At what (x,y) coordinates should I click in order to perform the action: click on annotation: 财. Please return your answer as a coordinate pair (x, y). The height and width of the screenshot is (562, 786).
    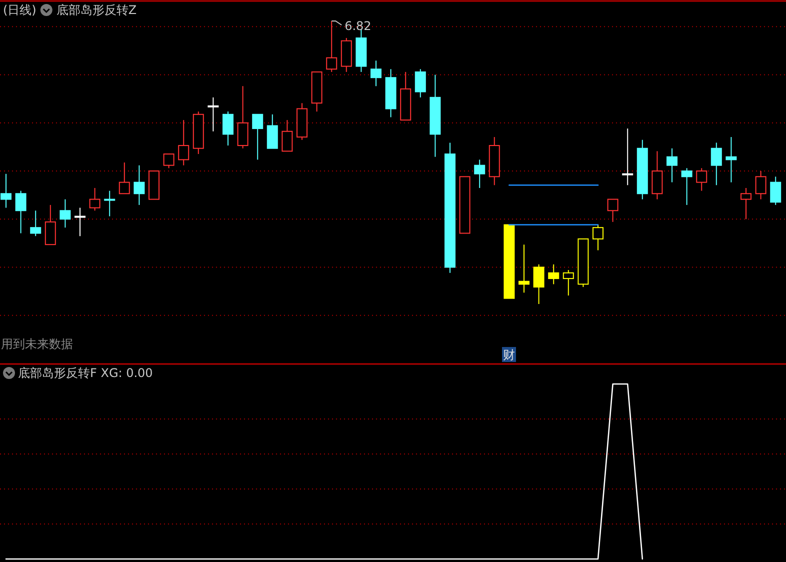
    Looking at the image, I should click on (509, 354).